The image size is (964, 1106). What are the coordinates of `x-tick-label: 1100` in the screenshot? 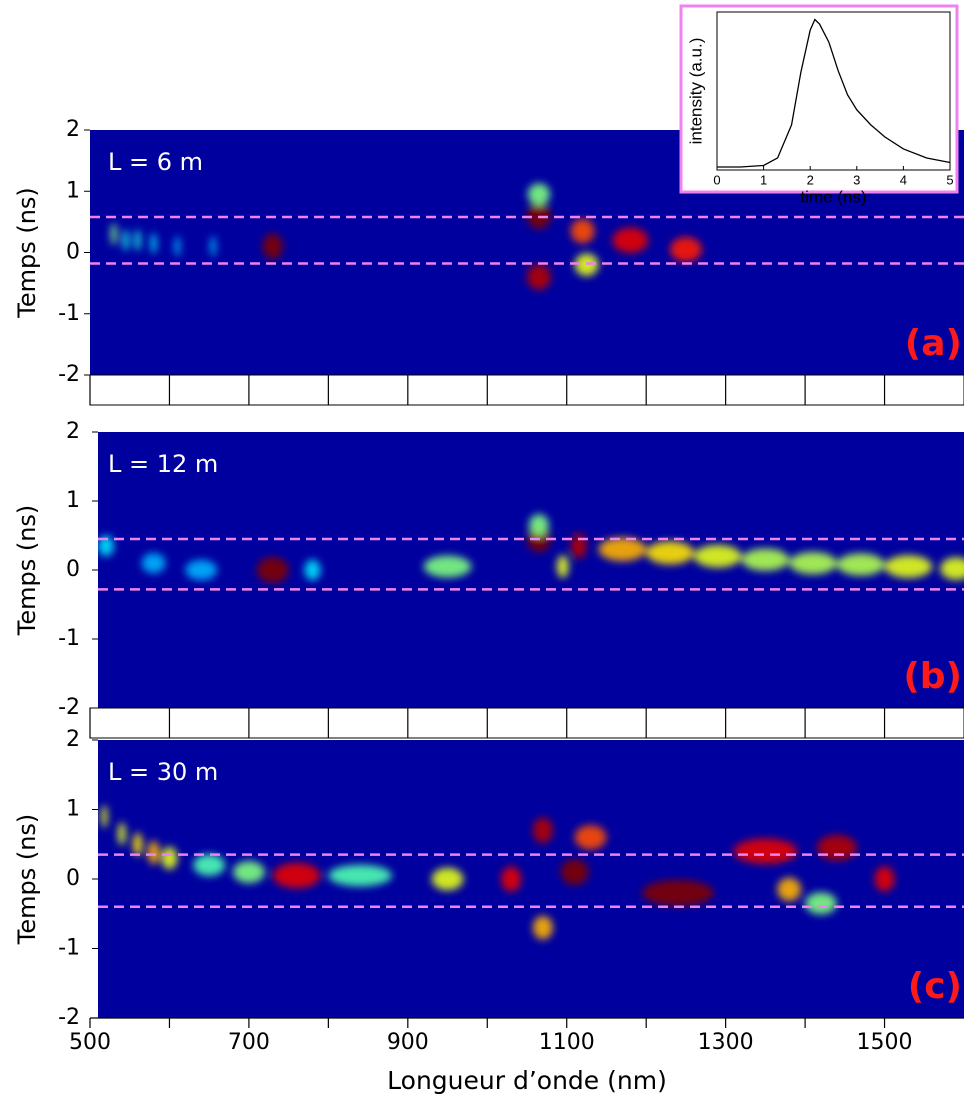 It's located at (567, 1042).